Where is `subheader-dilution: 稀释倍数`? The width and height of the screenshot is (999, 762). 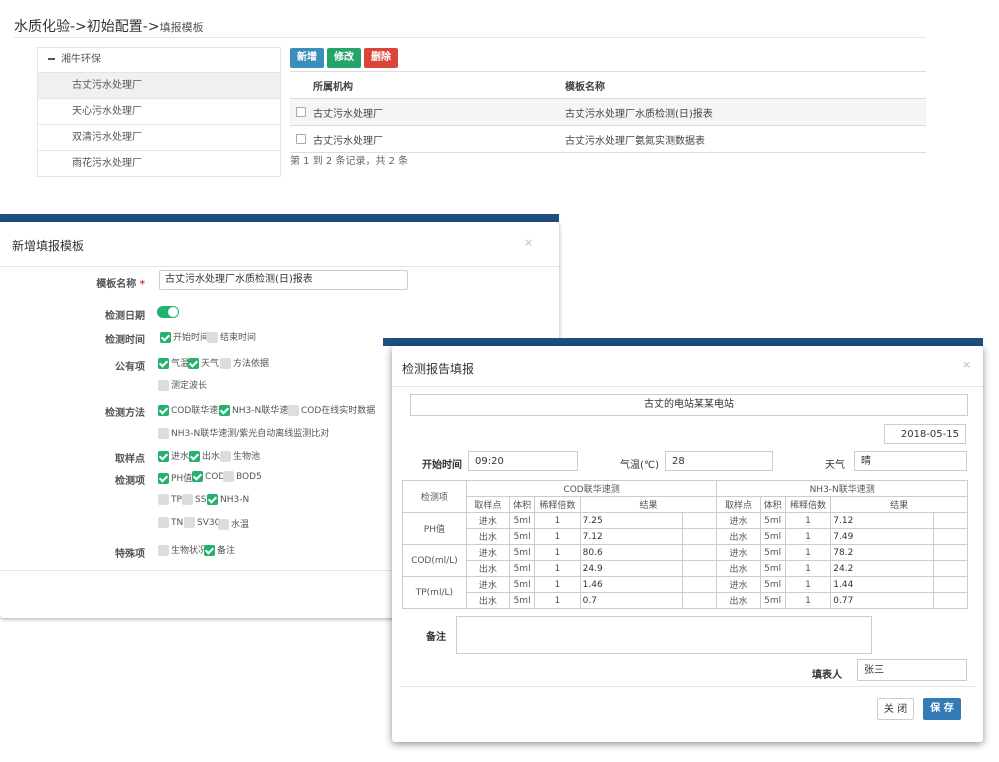
subheader-dilution: 稀释倍数 is located at coordinates (557, 504).